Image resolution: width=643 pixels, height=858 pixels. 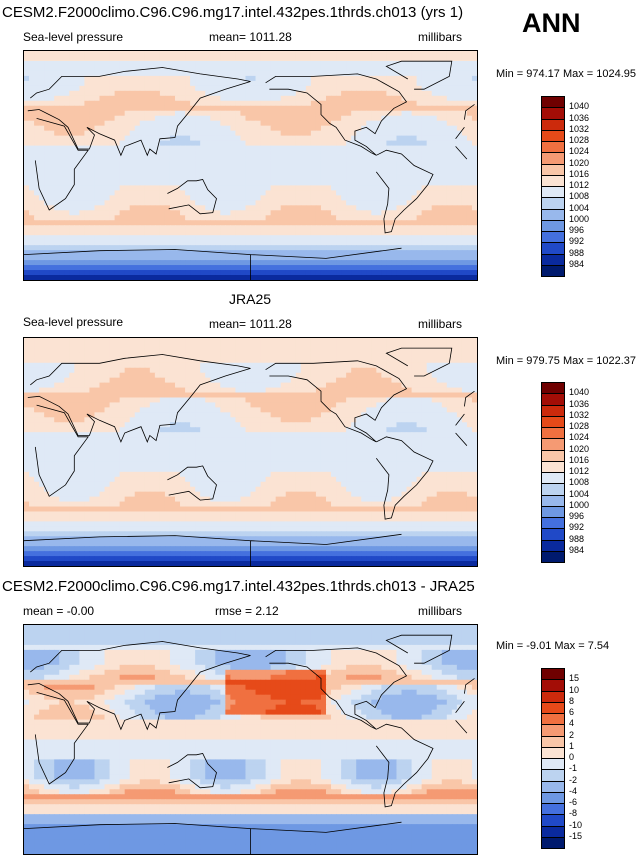 What do you see at coordinates (250, 299) in the screenshot?
I see `panel2-title: JRA25` at bounding box center [250, 299].